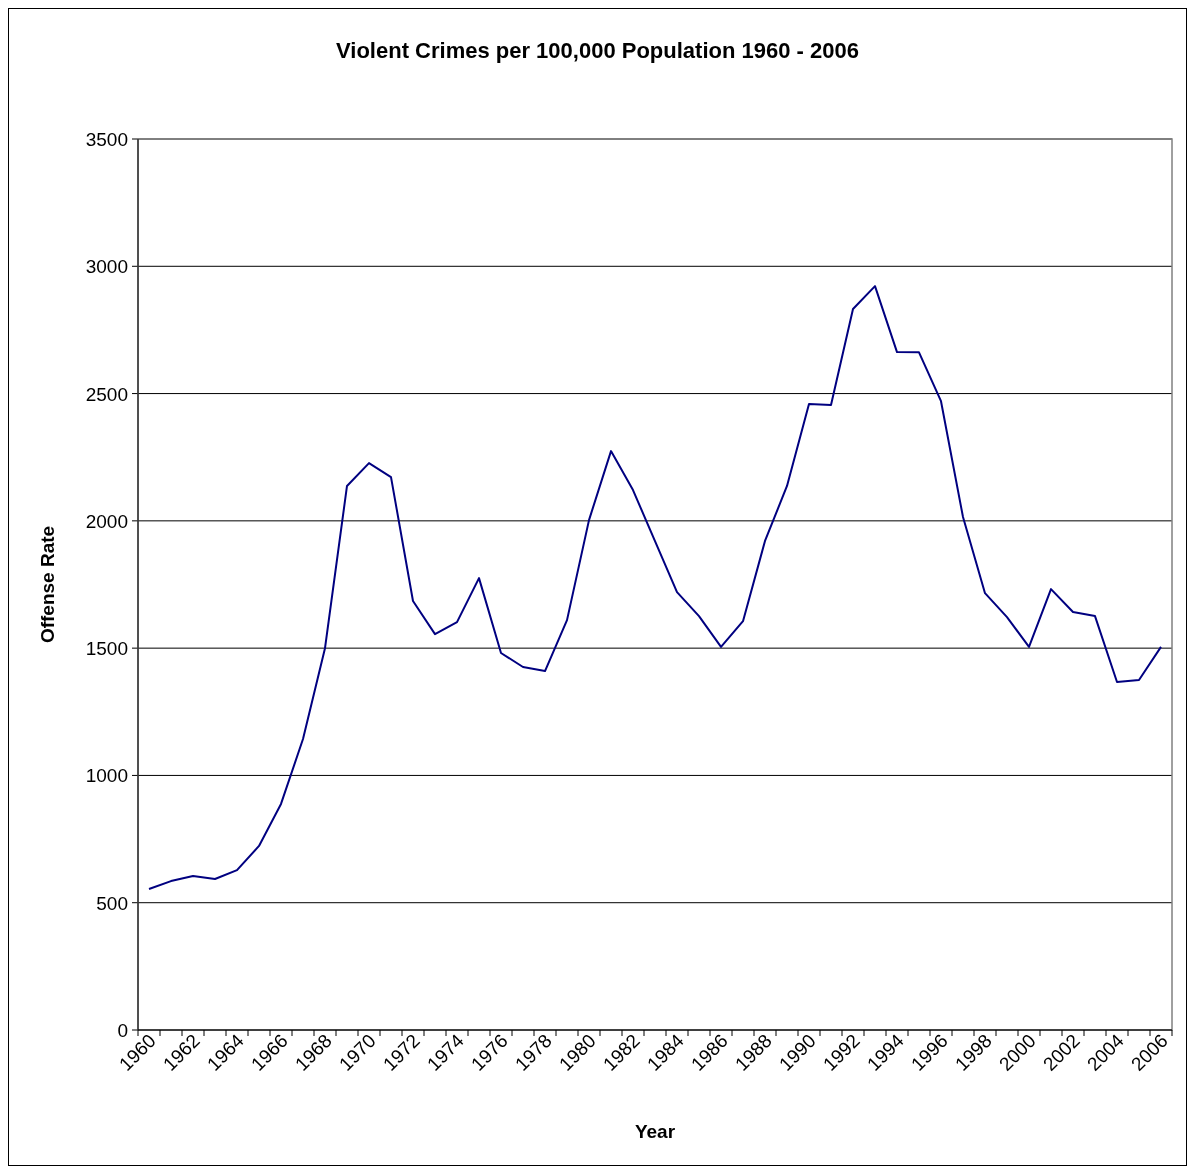  I want to click on y-tick-label: 500, so click(112, 903).